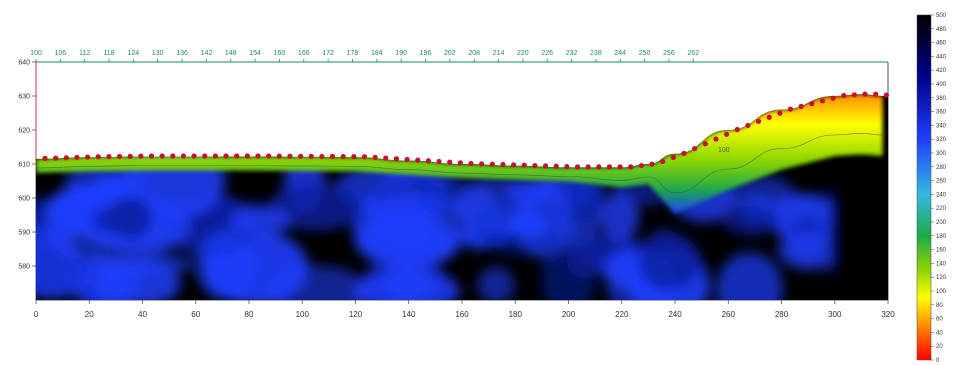  What do you see at coordinates (941, 168) in the screenshot?
I see `colorbar-tick-label: 280` at bounding box center [941, 168].